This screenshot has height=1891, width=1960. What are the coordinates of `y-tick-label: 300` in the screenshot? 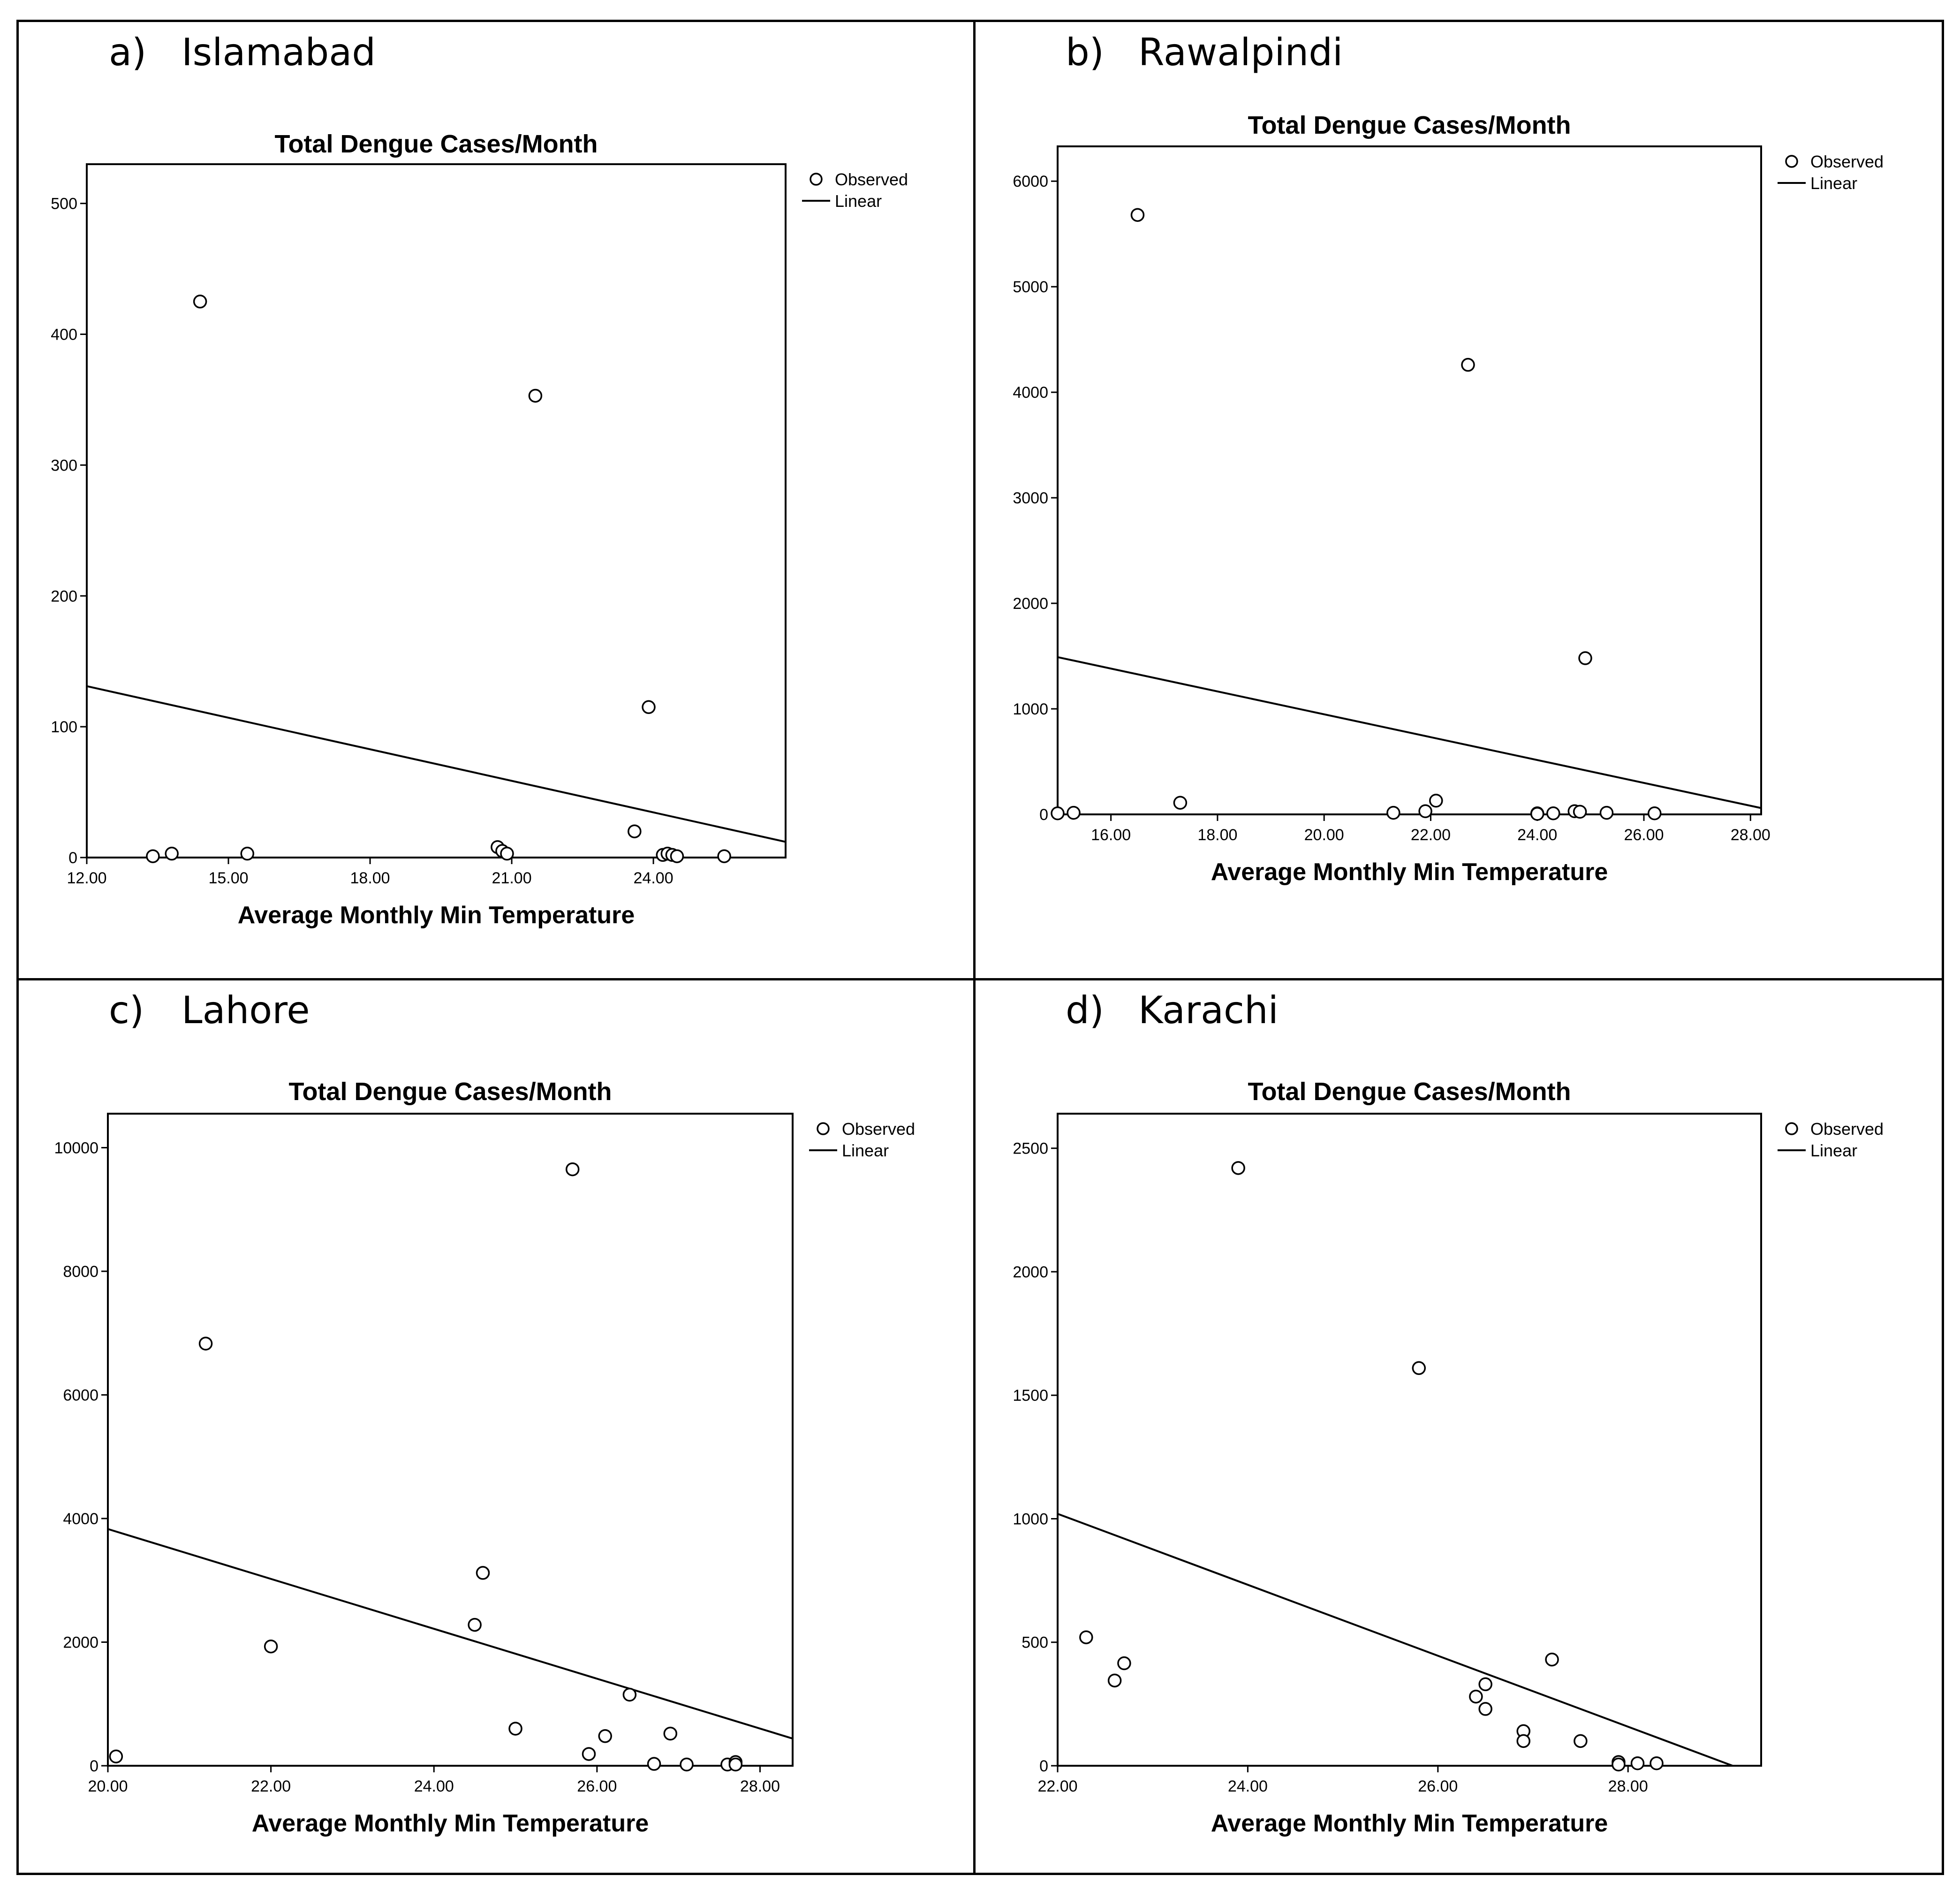 It's located at (64, 465).